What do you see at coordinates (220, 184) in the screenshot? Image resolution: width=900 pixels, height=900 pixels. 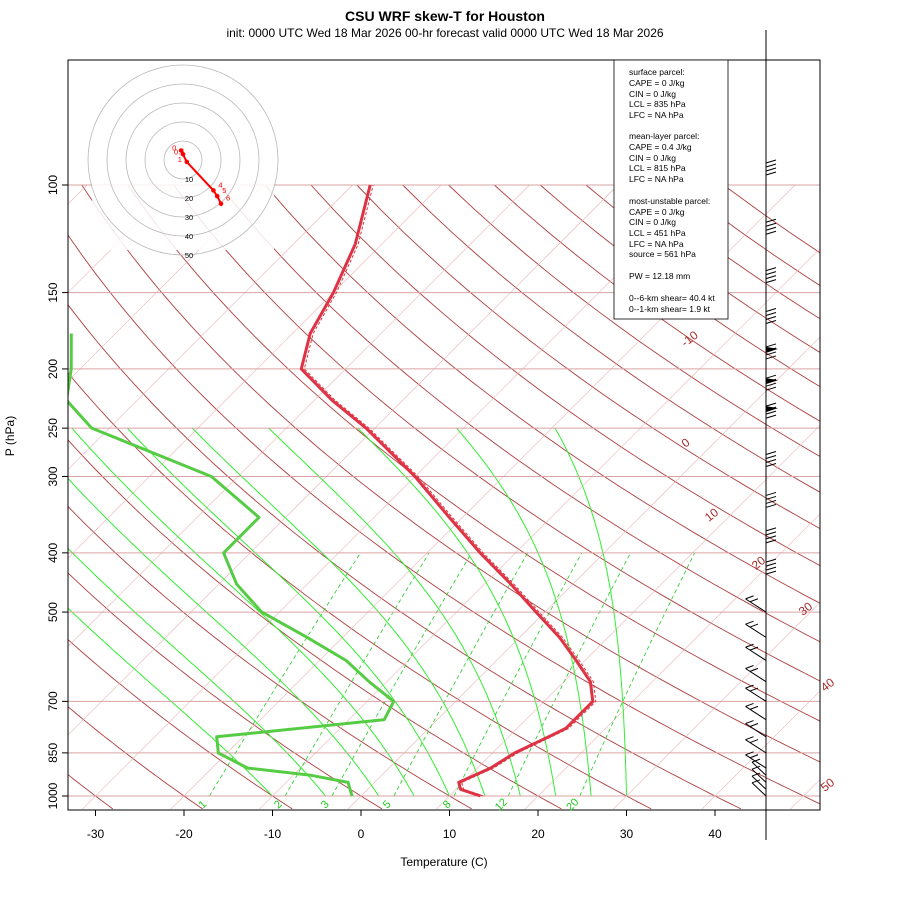 I see `hodograph-point-label: 4` at bounding box center [220, 184].